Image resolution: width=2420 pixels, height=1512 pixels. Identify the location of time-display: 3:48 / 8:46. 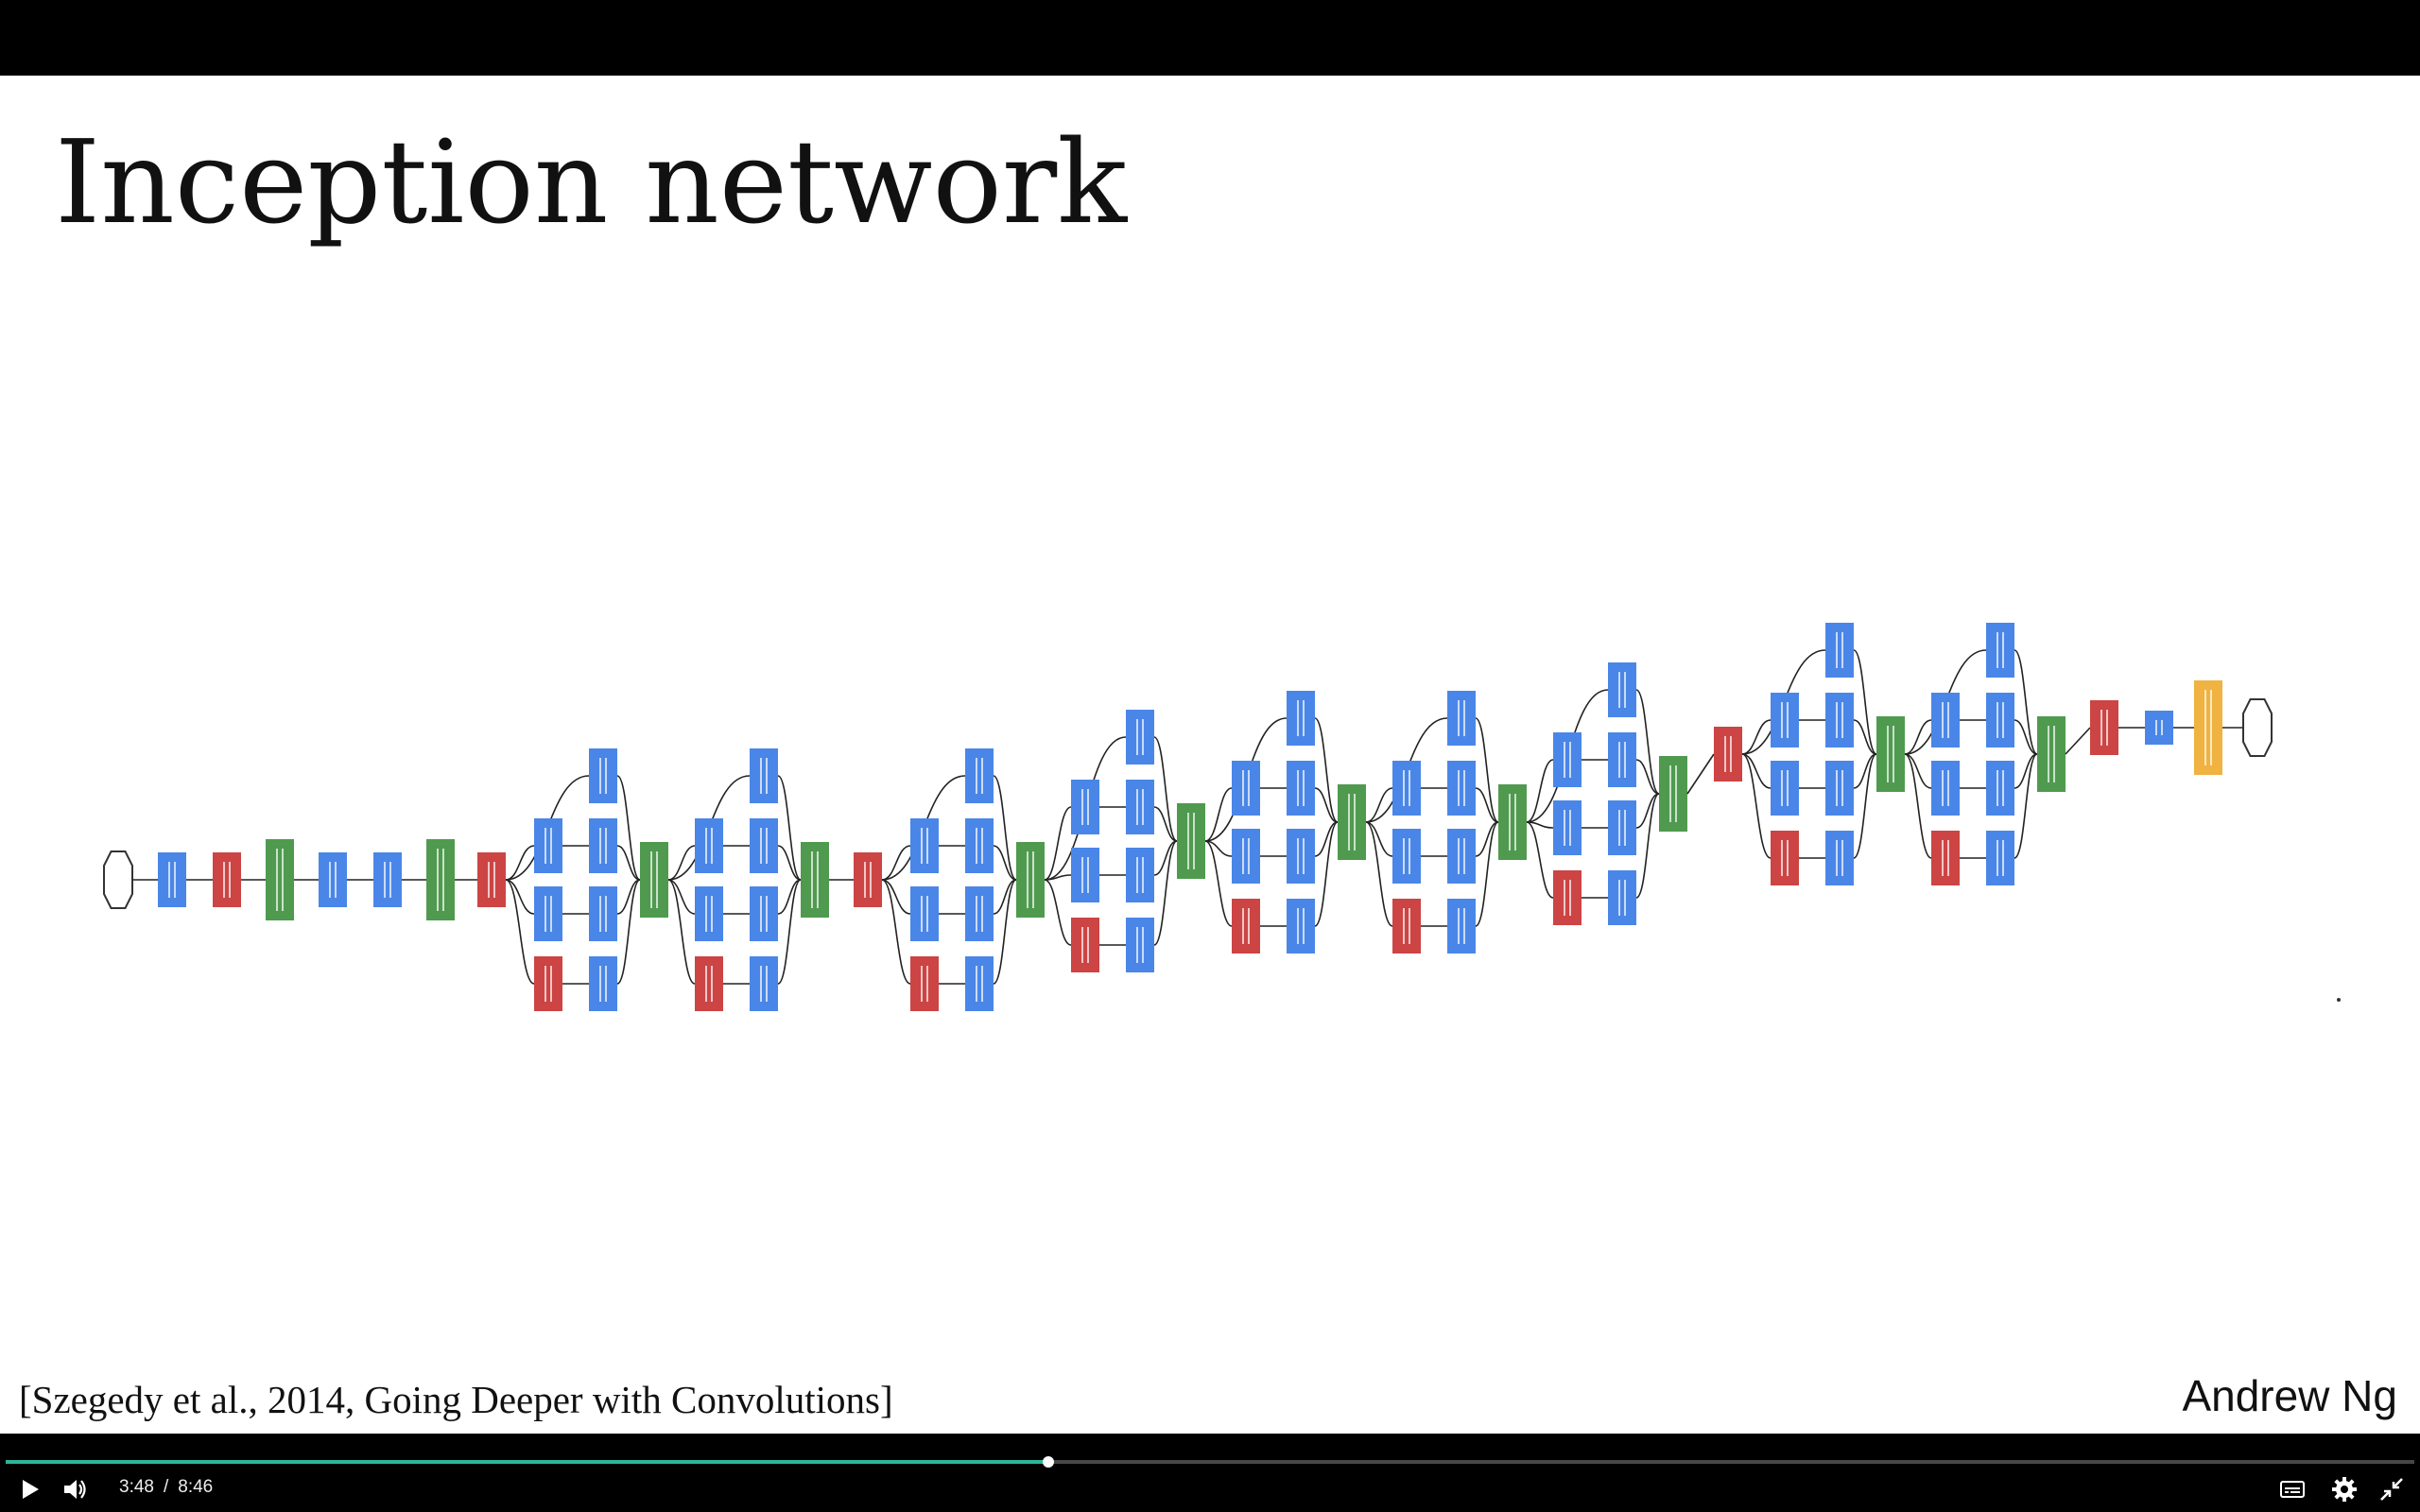
(166, 1487).